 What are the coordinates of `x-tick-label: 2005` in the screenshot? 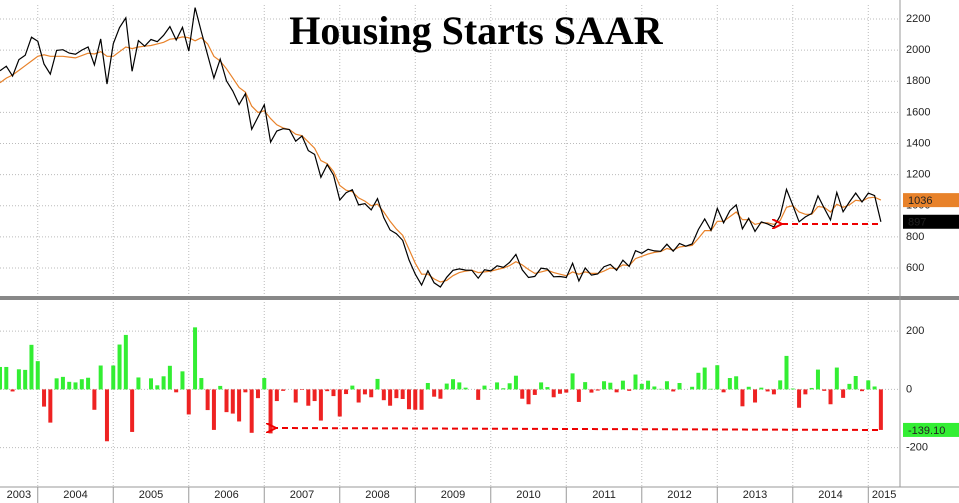 It's located at (151, 495).